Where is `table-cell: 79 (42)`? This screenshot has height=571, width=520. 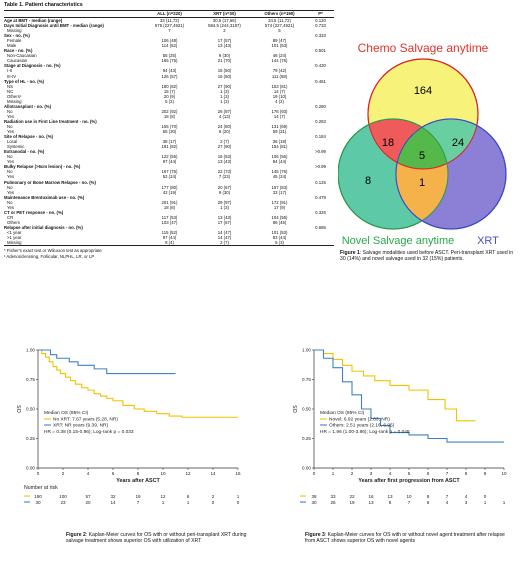 table-cell: 79 (42) is located at coordinates (279, 71).